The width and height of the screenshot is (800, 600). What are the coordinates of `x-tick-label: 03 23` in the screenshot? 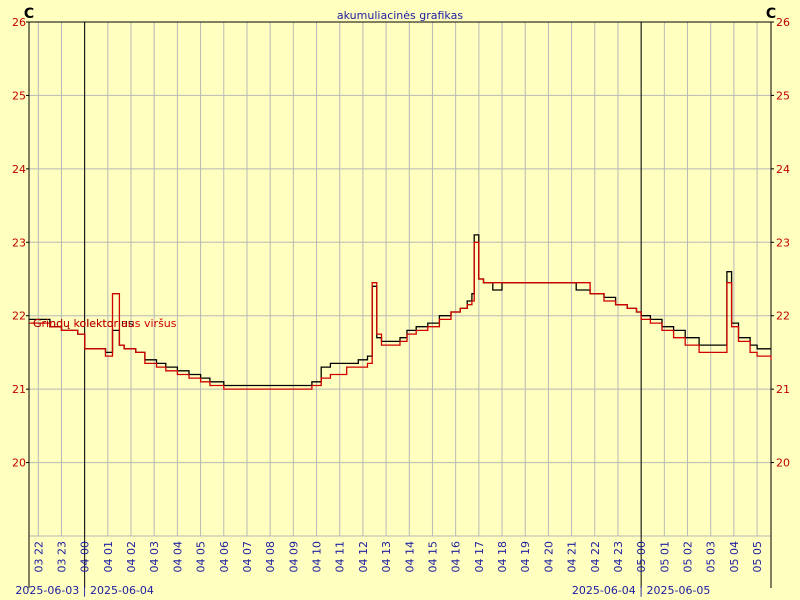 It's located at (61, 557).